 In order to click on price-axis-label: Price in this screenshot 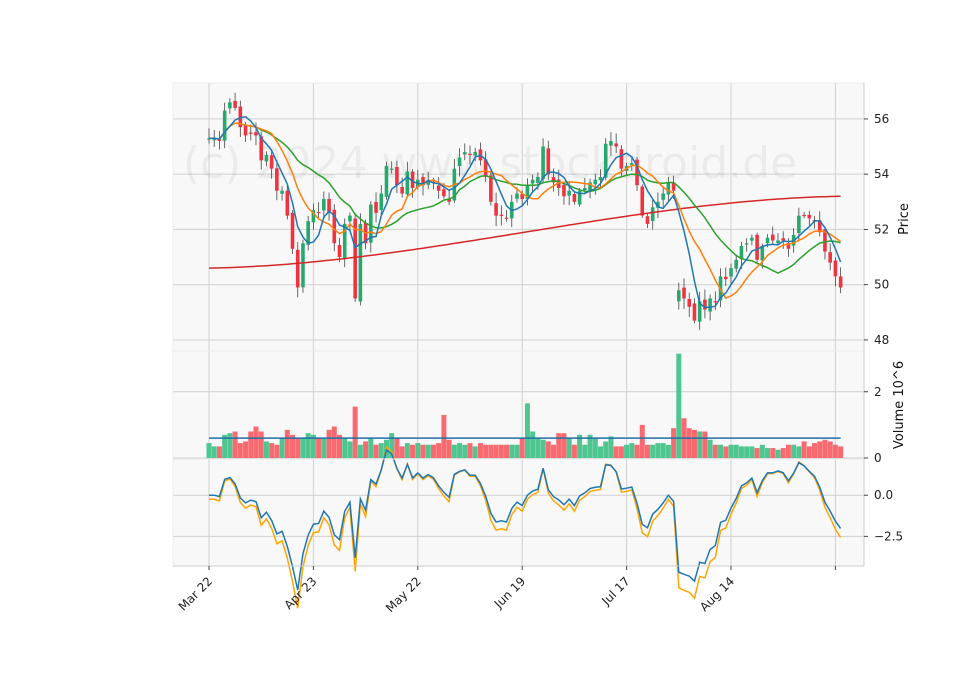, I will do `click(904, 219)`.